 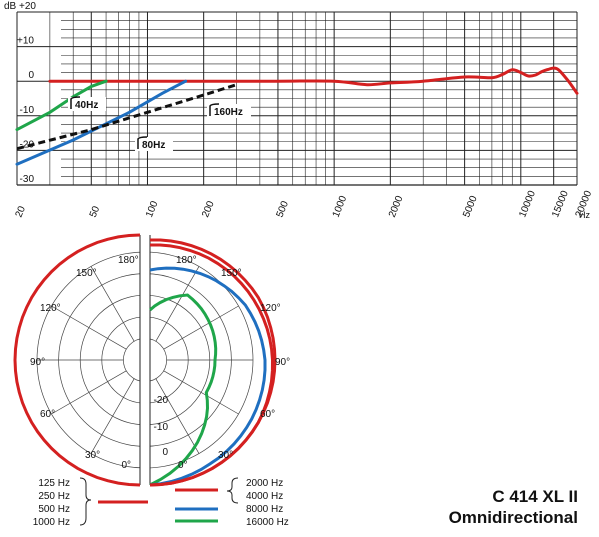 What do you see at coordinates (51, 522) in the screenshot?
I see `legend-label-low: 1000 Hz` at bounding box center [51, 522].